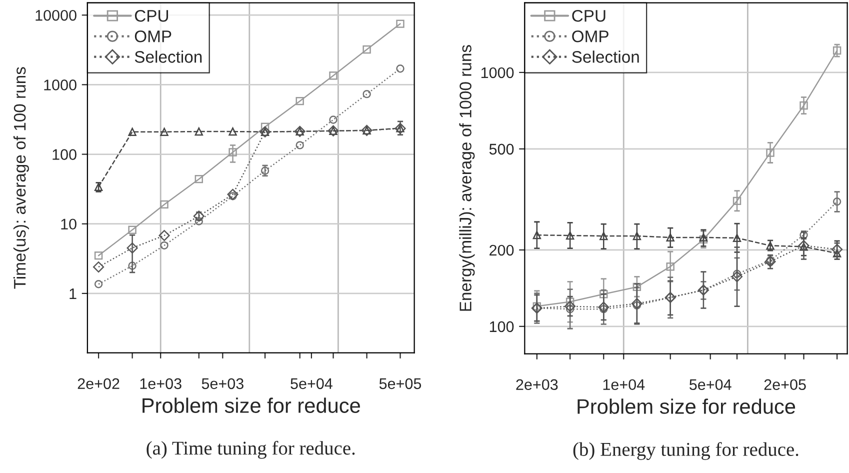  I want to click on x-tick-label: 5e+03, so click(223, 384).